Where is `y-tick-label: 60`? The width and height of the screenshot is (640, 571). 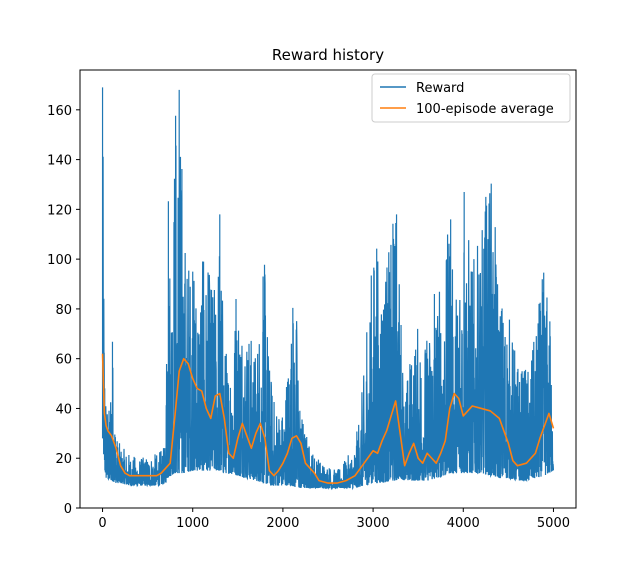
y-tick-label: 60 is located at coordinates (63, 360).